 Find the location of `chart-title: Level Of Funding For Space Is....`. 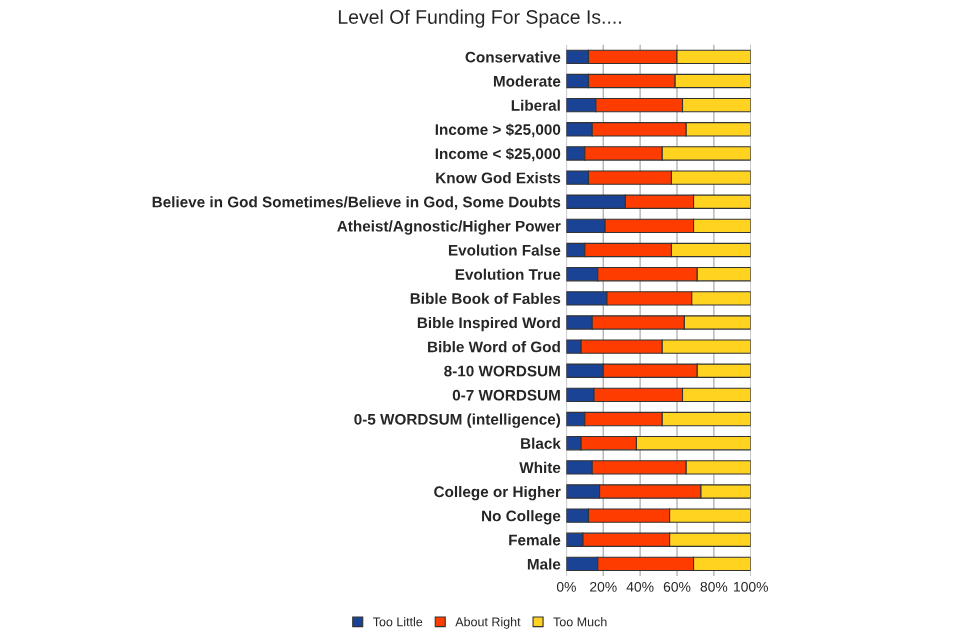

chart-title: Level Of Funding For Space Is.... is located at coordinates (479, 18).